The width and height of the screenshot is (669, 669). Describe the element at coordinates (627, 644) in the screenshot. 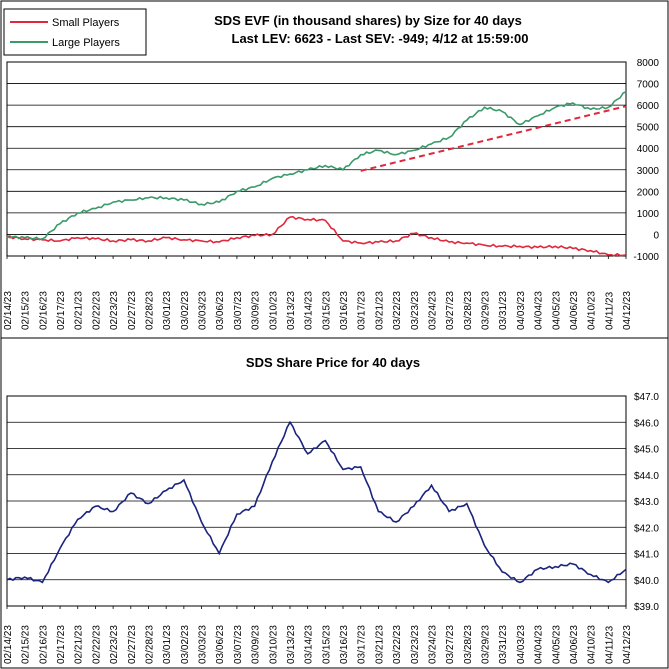

I see `chart2-x-tick-label: 04/12/23` at that location.